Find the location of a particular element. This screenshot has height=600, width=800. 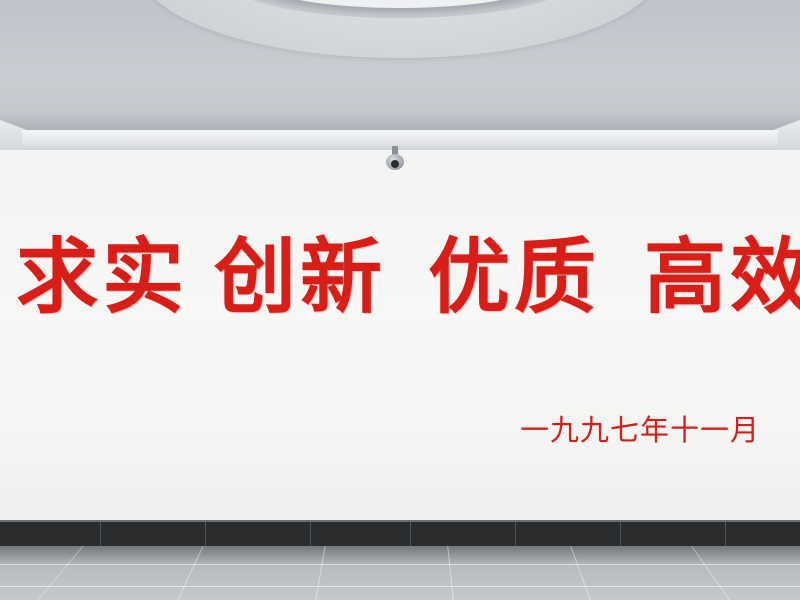

slogan-word: 优质 is located at coordinates (514, 277).